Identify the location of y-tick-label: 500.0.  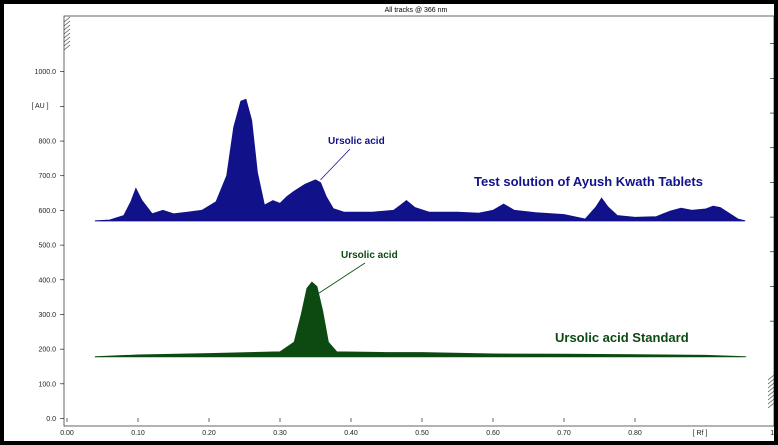
(47, 246).